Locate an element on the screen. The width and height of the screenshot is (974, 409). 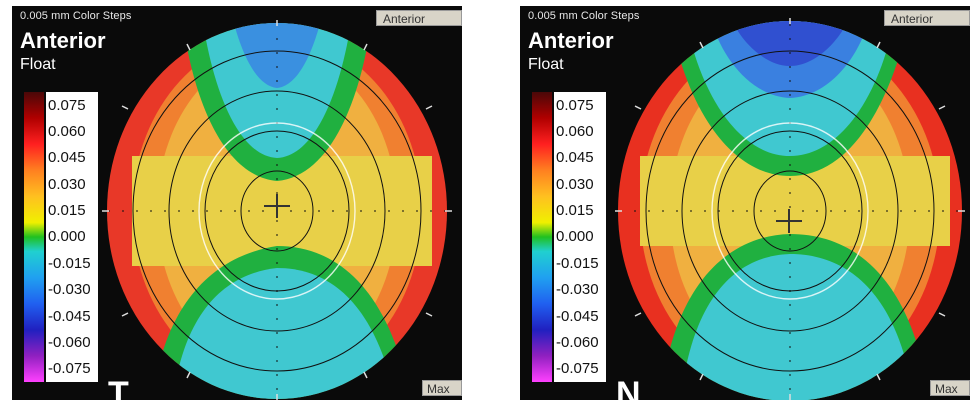
orientation-letter: T is located at coordinates (118, 387).